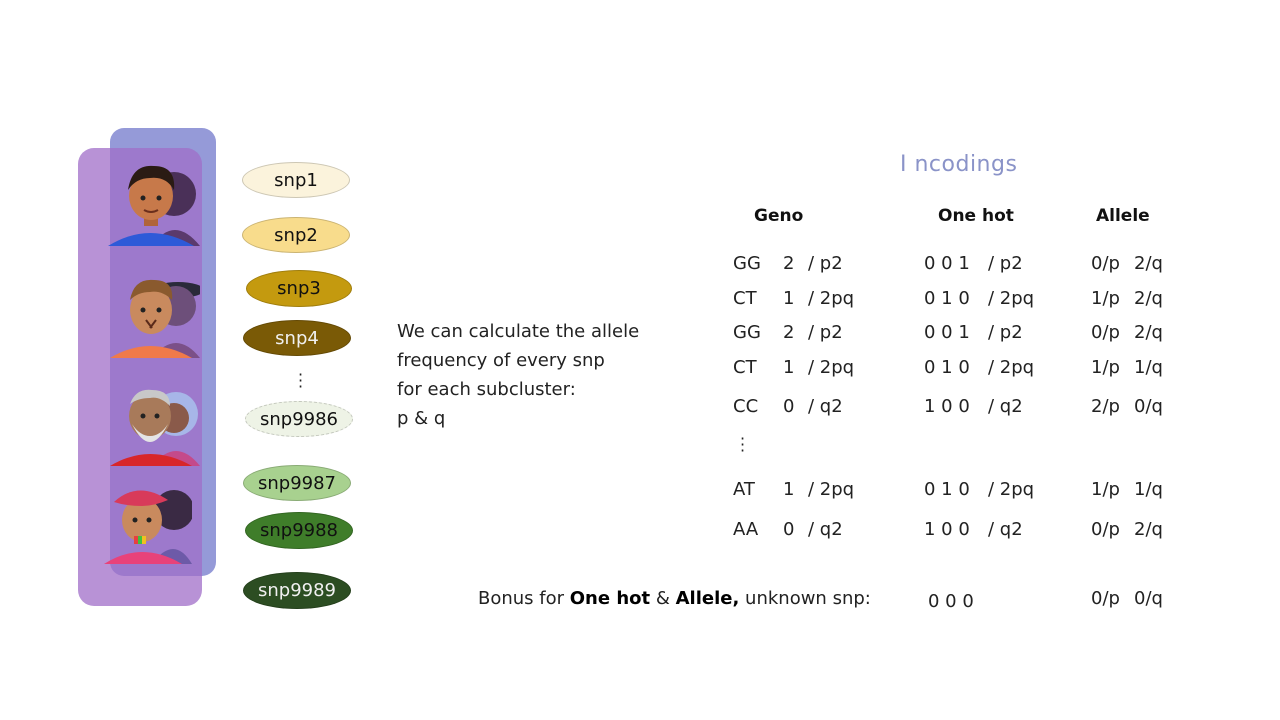 The width and height of the screenshot is (1280, 720). What do you see at coordinates (524, 598) in the screenshot?
I see `bonus-prefix: Bonus for` at bounding box center [524, 598].